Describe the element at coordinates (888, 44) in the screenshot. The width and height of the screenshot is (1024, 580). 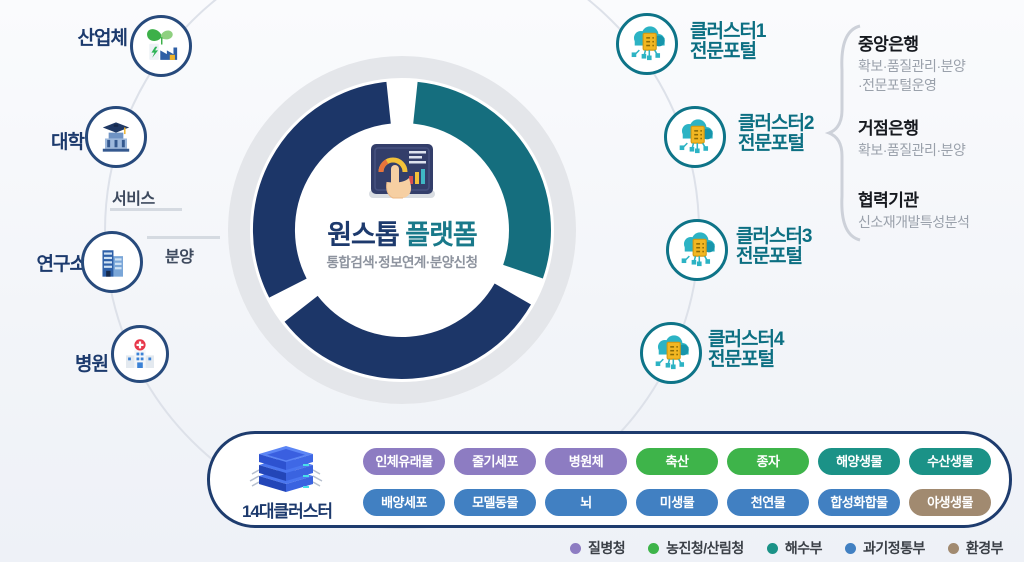
I see `partner-title-central-bank: 중앙은행` at that location.